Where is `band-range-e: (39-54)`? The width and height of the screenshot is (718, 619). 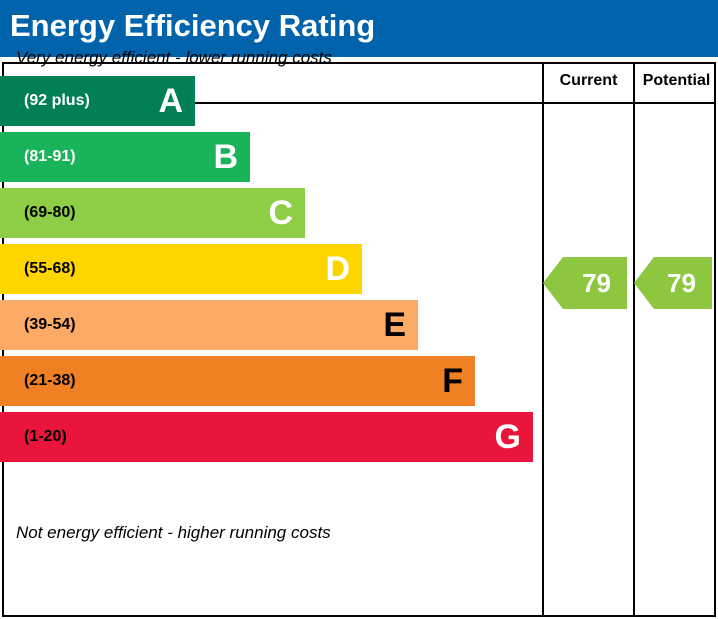
band-range-e: (39-54) is located at coordinates (50, 324).